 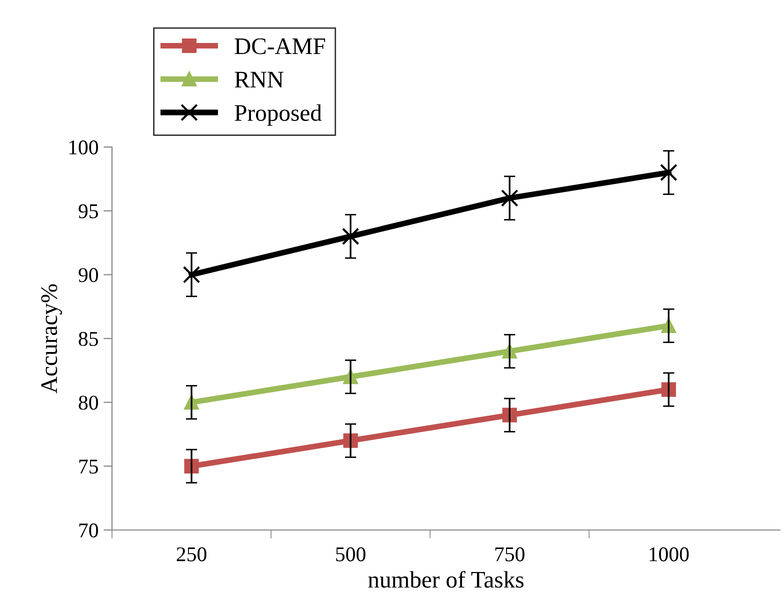 I want to click on y-tick-label: 100, so click(x=83, y=147).